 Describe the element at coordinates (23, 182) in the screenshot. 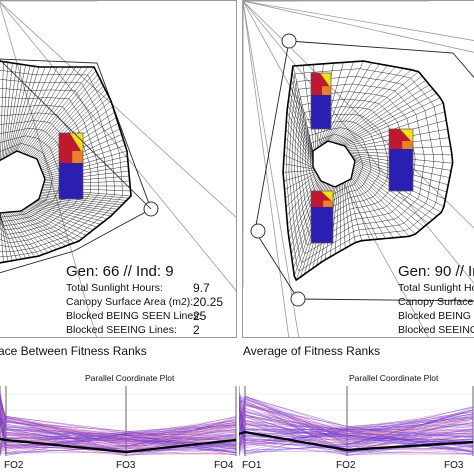

I see `canopy-hole-edge` at that location.